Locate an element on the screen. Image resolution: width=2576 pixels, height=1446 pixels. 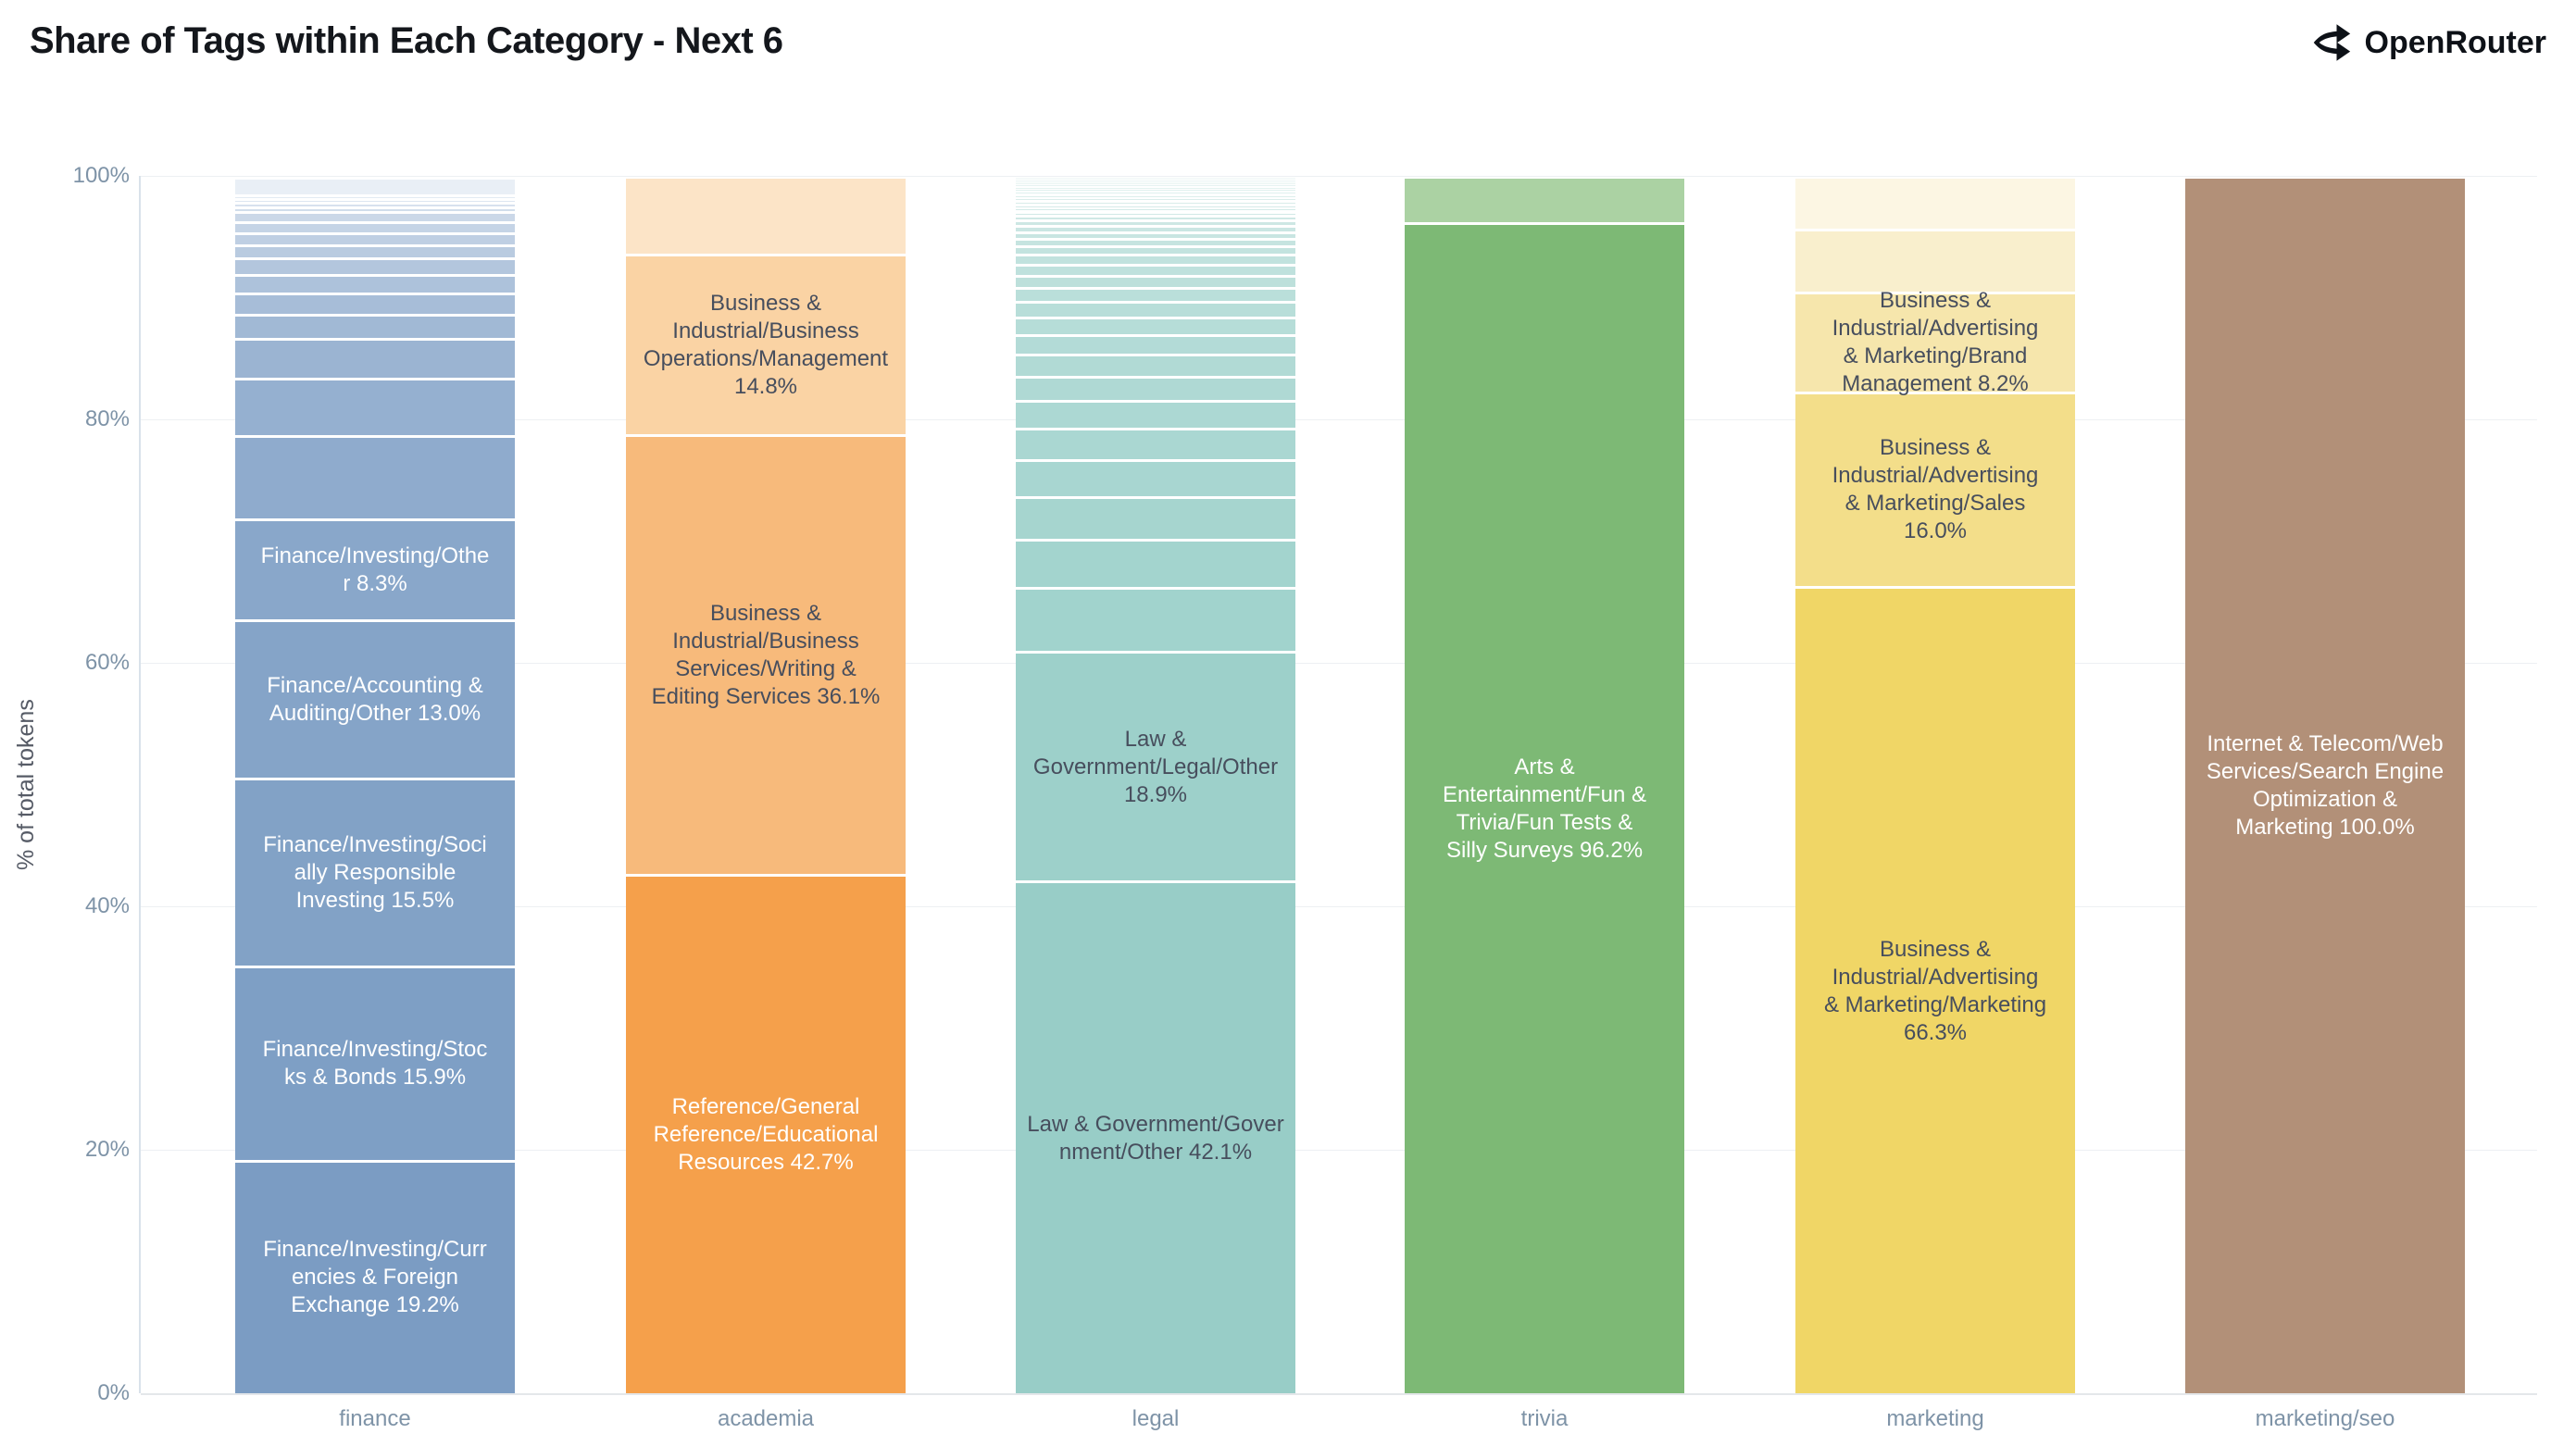
segment-label: Finance/Investing/Othe r 8.3% is located at coordinates (375, 569).